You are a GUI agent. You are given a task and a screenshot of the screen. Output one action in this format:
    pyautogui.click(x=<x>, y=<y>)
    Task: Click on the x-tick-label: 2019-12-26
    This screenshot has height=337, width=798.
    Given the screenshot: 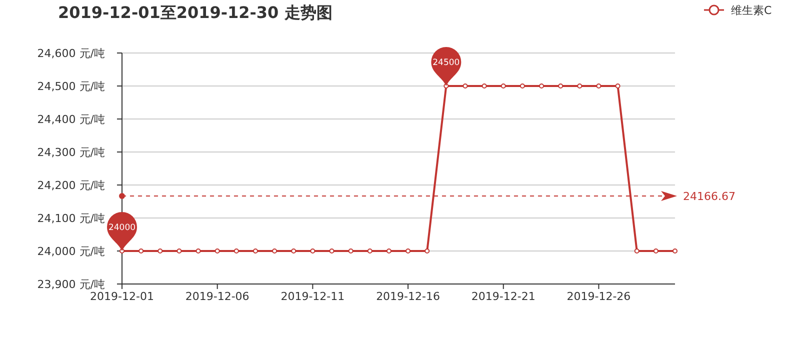 What is the action you would take?
    pyautogui.click(x=598, y=296)
    